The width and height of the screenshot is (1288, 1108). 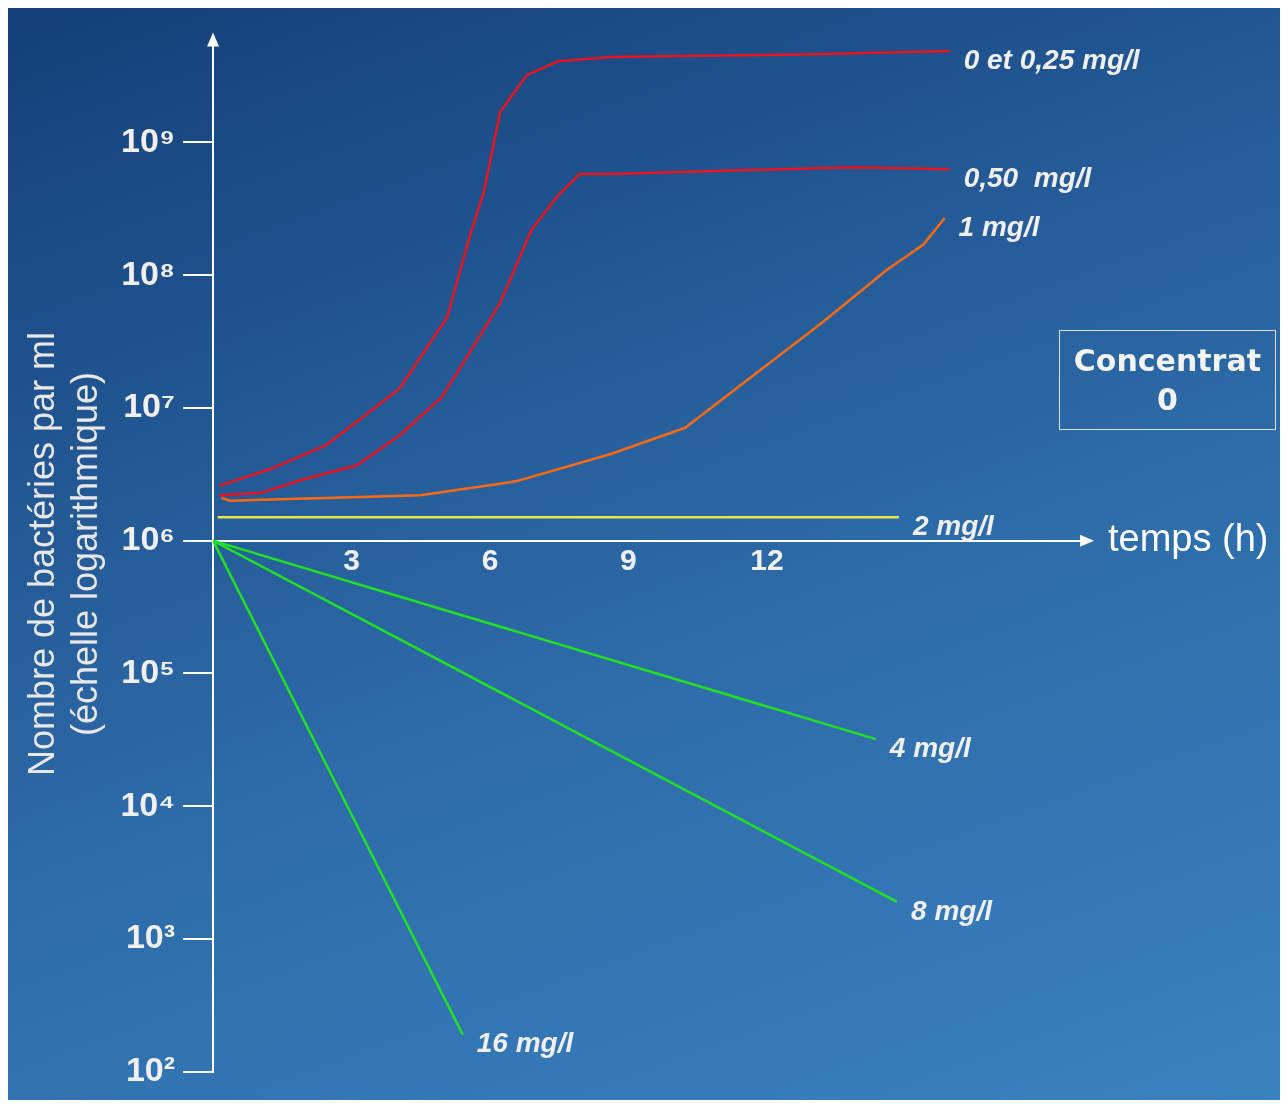 I want to click on annotation: Concentrat 0, so click(x=1167, y=380).